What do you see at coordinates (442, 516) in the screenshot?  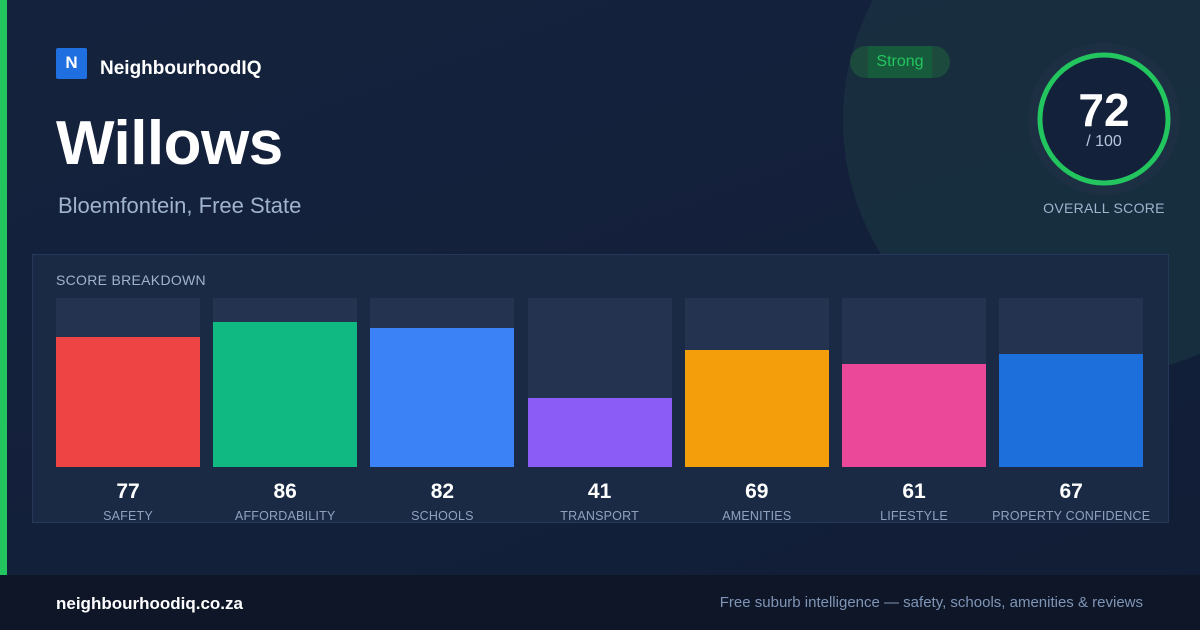 I see `bar-label: SCHOOLS` at bounding box center [442, 516].